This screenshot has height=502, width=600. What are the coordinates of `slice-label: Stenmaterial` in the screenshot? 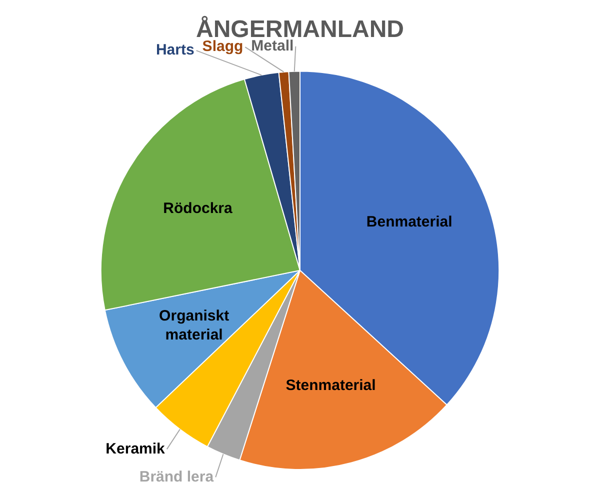 It's located at (331, 385).